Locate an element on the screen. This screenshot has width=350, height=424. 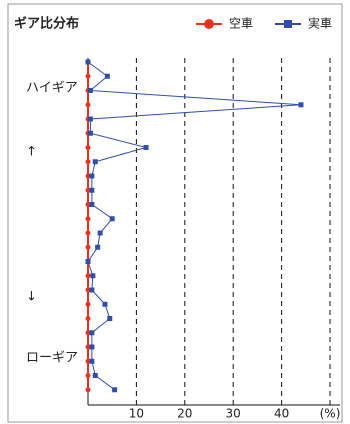
annotation: ローギア is located at coordinates (52, 358).